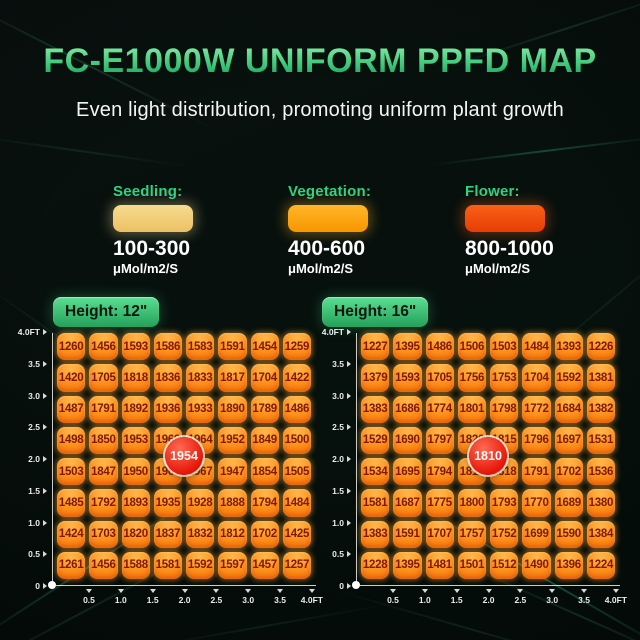 The image size is (640, 640). I want to click on y-axis-tick-label: 2.0, so click(37, 459).